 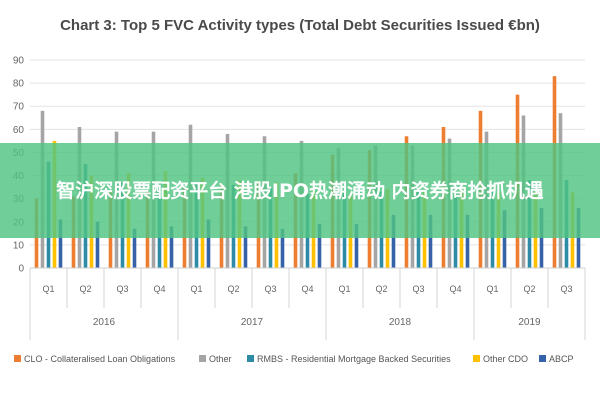 What do you see at coordinates (19, 130) in the screenshot?
I see `y-tick-label: 60` at bounding box center [19, 130].